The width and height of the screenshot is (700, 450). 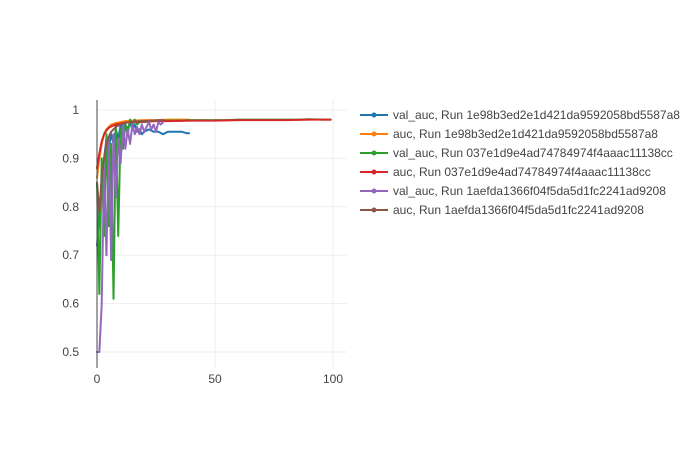 I want to click on y-tick-label: 0.8, so click(x=70, y=207).